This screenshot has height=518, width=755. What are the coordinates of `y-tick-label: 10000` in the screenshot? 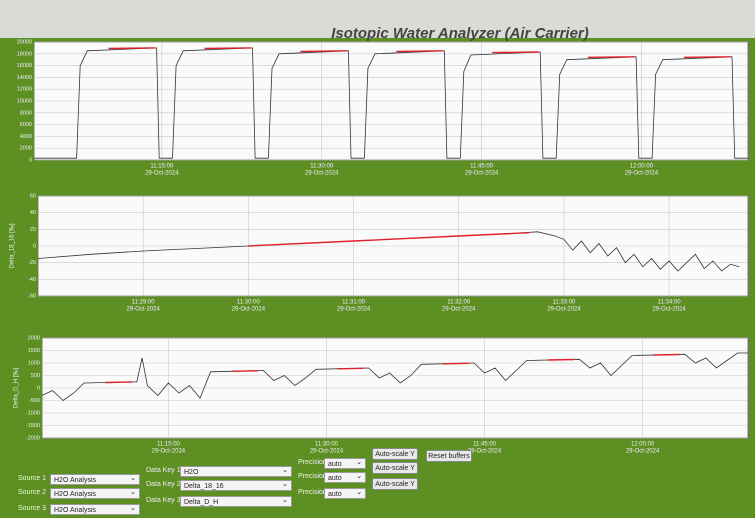 It's located at (24, 101).